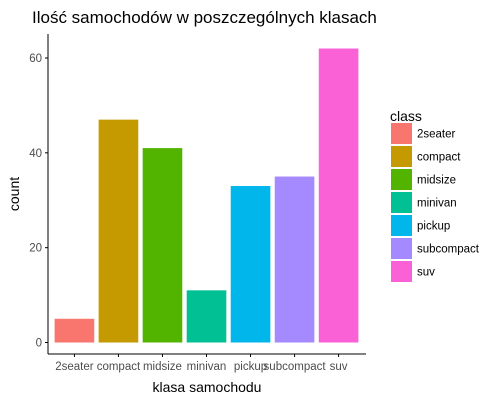 This screenshot has width=500, height=400. Describe the element at coordinates (433, 227) in the screenshot. I see `legend-label-pickup: pickup` at that location.